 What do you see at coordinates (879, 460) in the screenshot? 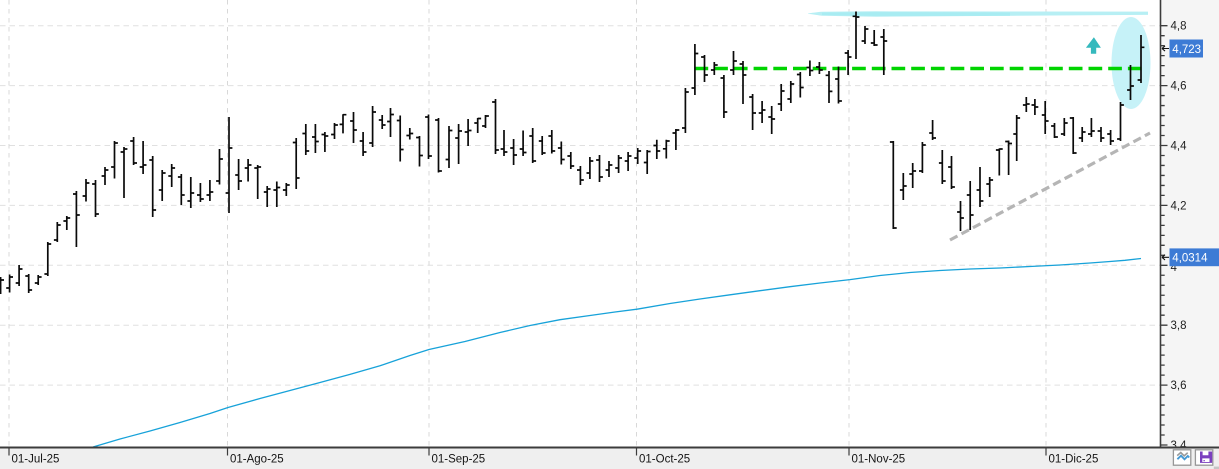
I see `svg-text: 01-Nov-25` at bounding box center [879, 460].